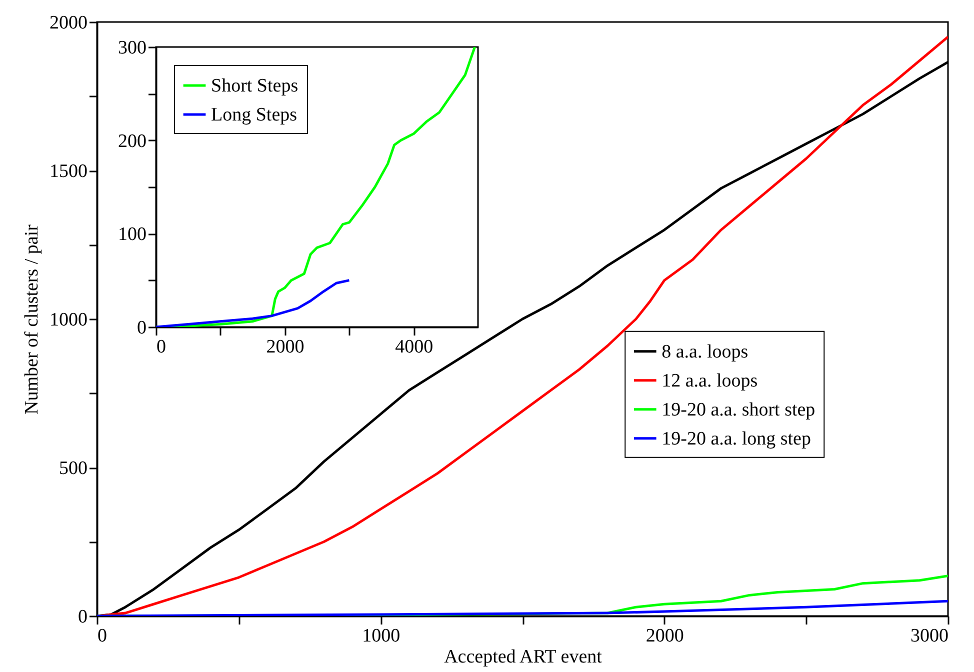 This screenshot has height=672, width=974. Describe the element at coordinates (929, 636) in the screenshot. I see `x-tick-label: 3000` at that location.